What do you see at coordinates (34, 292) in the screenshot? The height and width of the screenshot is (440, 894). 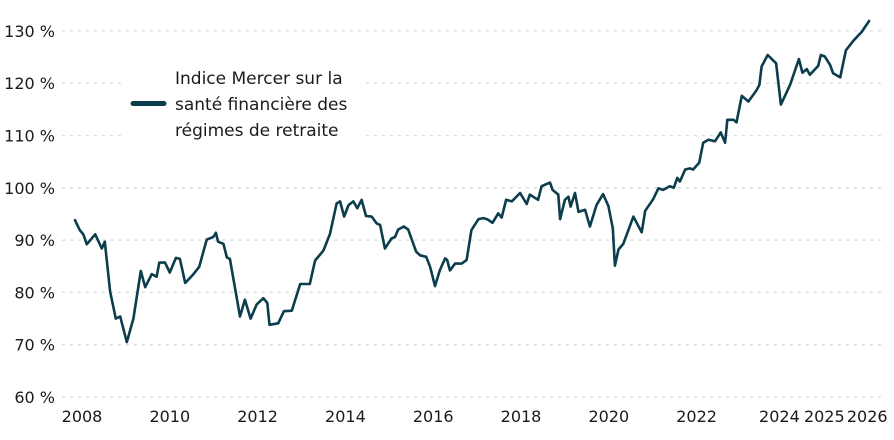 I see `y-tick-label: 80 %` at bounding box center [34, 292].